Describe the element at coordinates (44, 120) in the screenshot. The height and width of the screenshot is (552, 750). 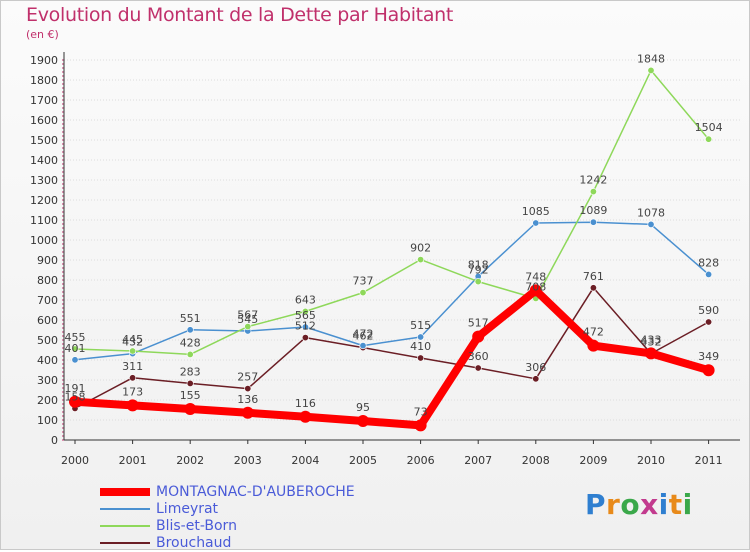
I see `y-tick-label: 1600` at that location.